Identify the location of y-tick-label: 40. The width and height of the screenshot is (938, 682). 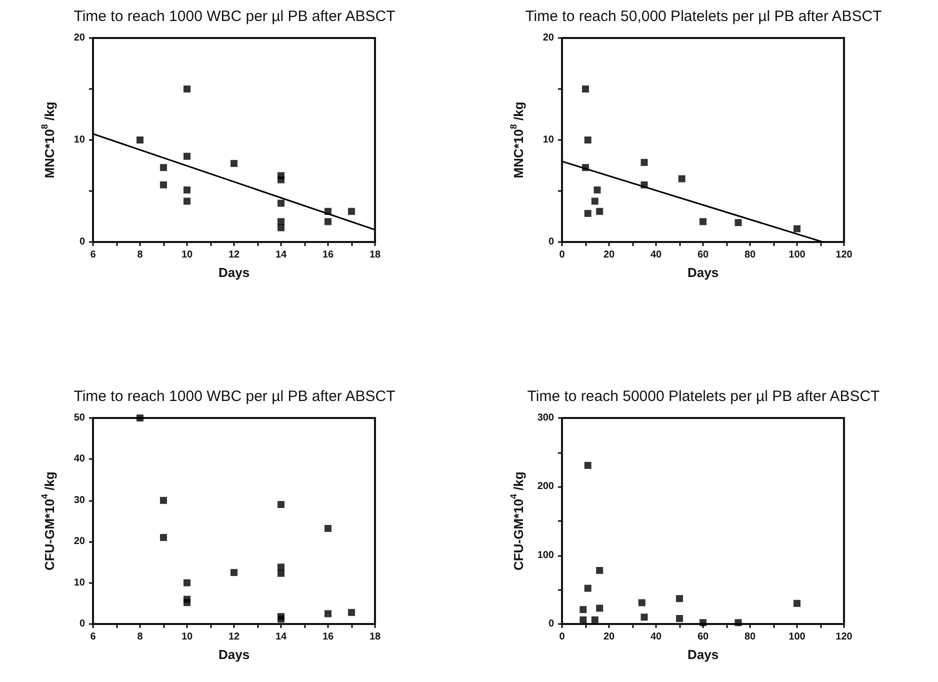
(80, 459).